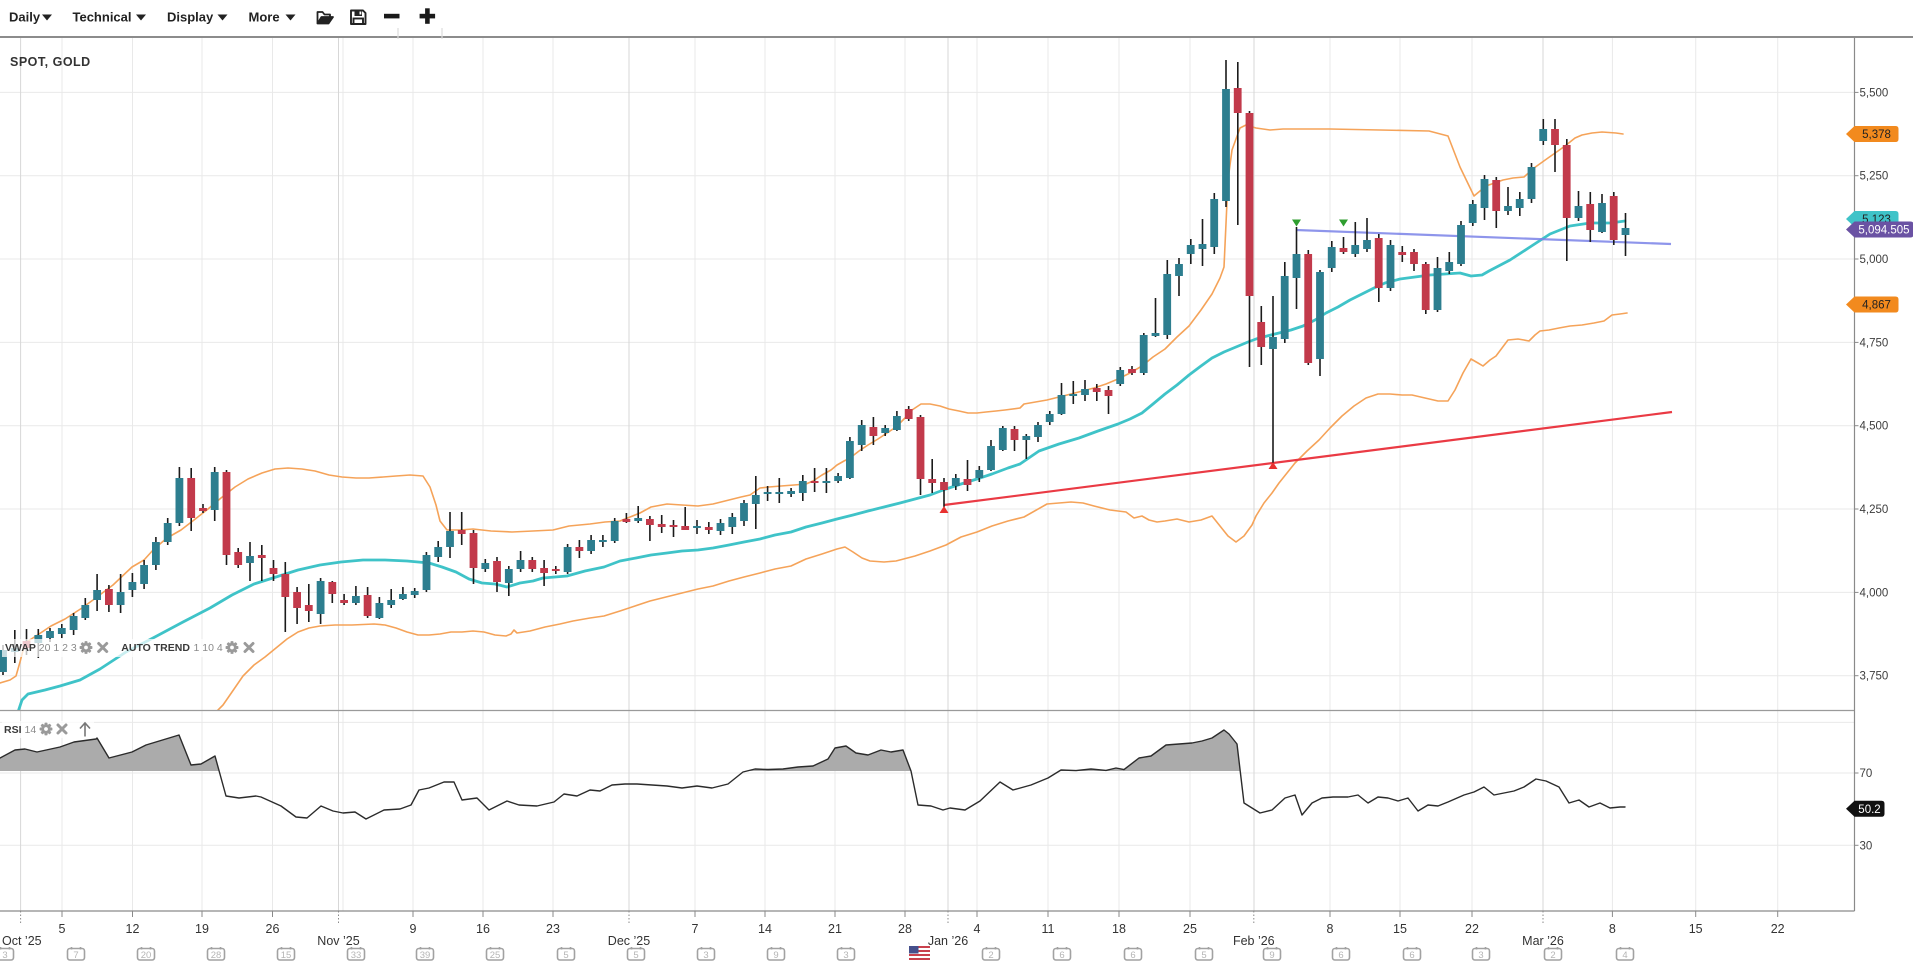 Image resolution: width=1913 pixels, height=966 pixels. What do you see at coordinates (1874, 427) in the screenshot?
I see `svg-text: 4,500` at bounding box center [1874, 427].